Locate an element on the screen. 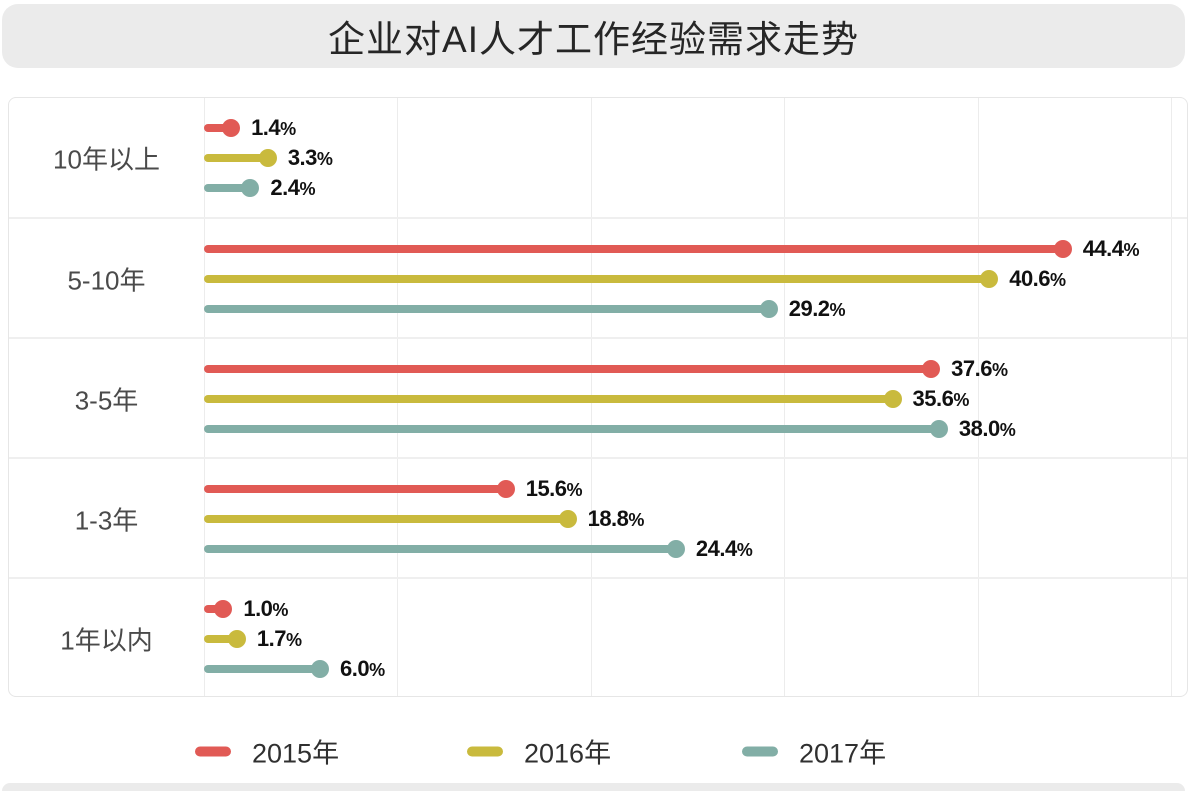  value-label: 38.0% is located at coordinates (987, 428).